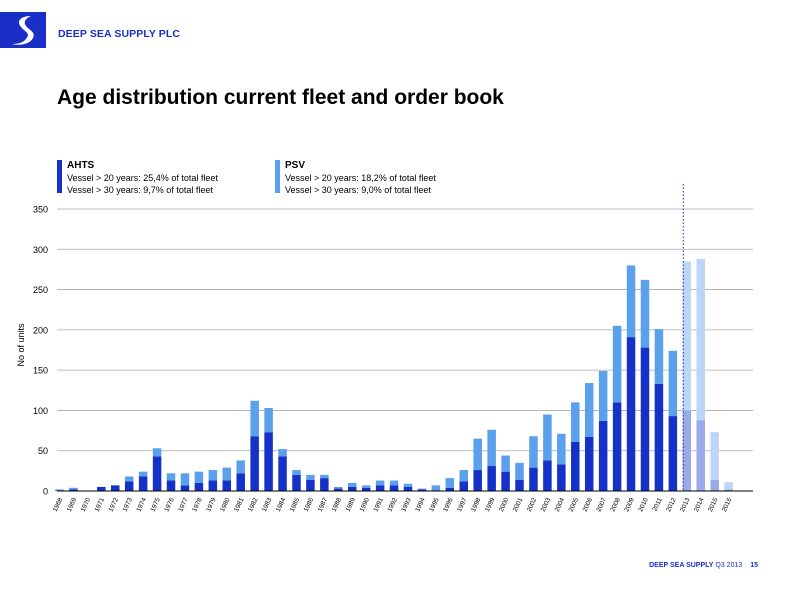 This screenshot has height=600, width=800. I want to click on legend-title-psv: PSV, so click(295, 165).